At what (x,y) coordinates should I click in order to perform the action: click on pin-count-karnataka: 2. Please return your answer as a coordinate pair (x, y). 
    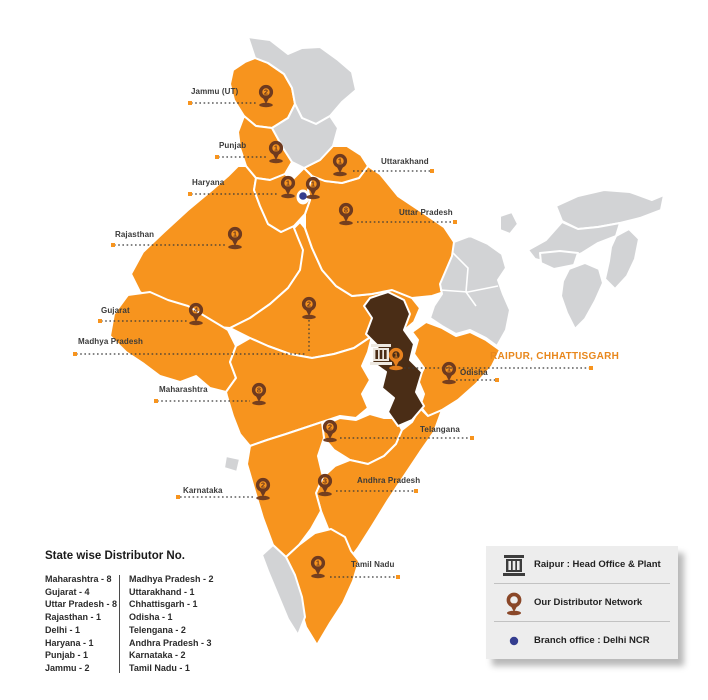
    Looking at the image, I should click on (263, 485).